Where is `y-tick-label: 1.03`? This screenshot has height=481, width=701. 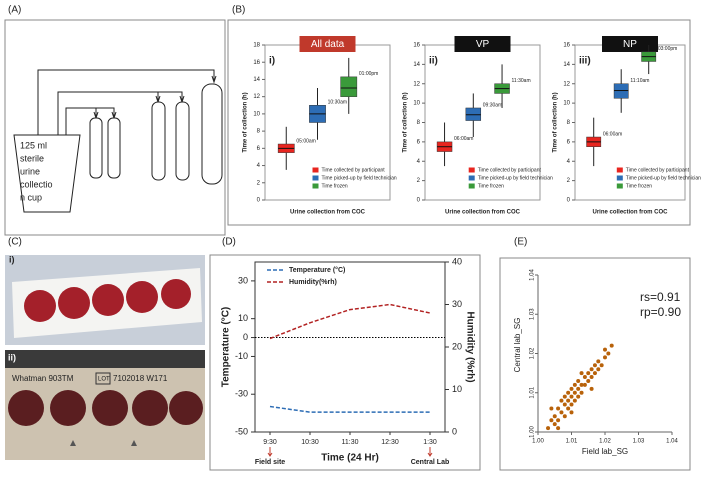
y-tick-label: 1.03 is located at coordinates (533, 314).